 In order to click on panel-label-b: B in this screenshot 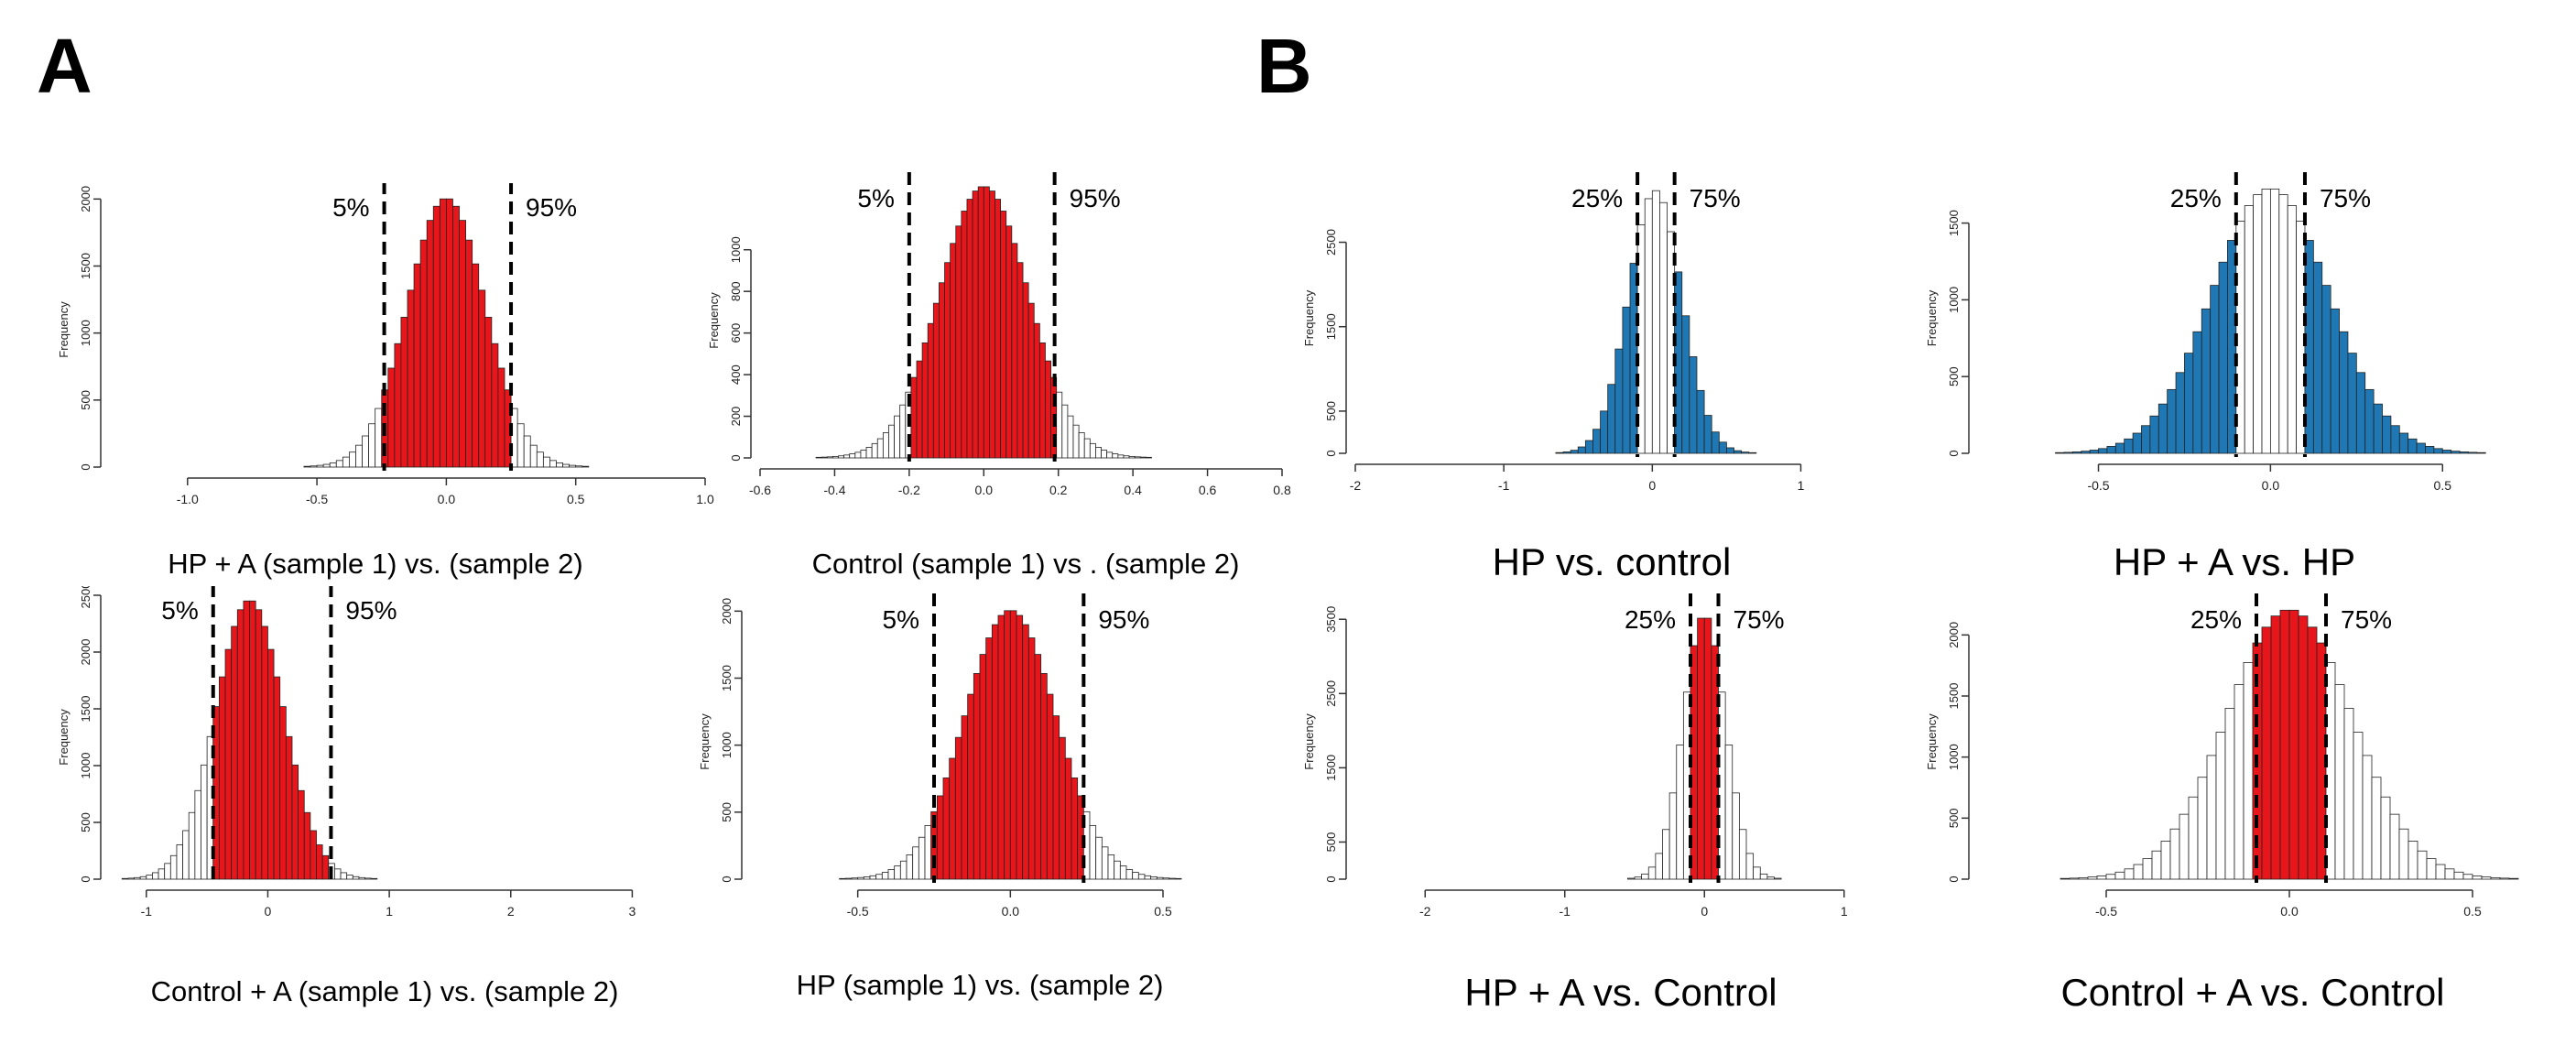, I will do `click(1284, 66)`.